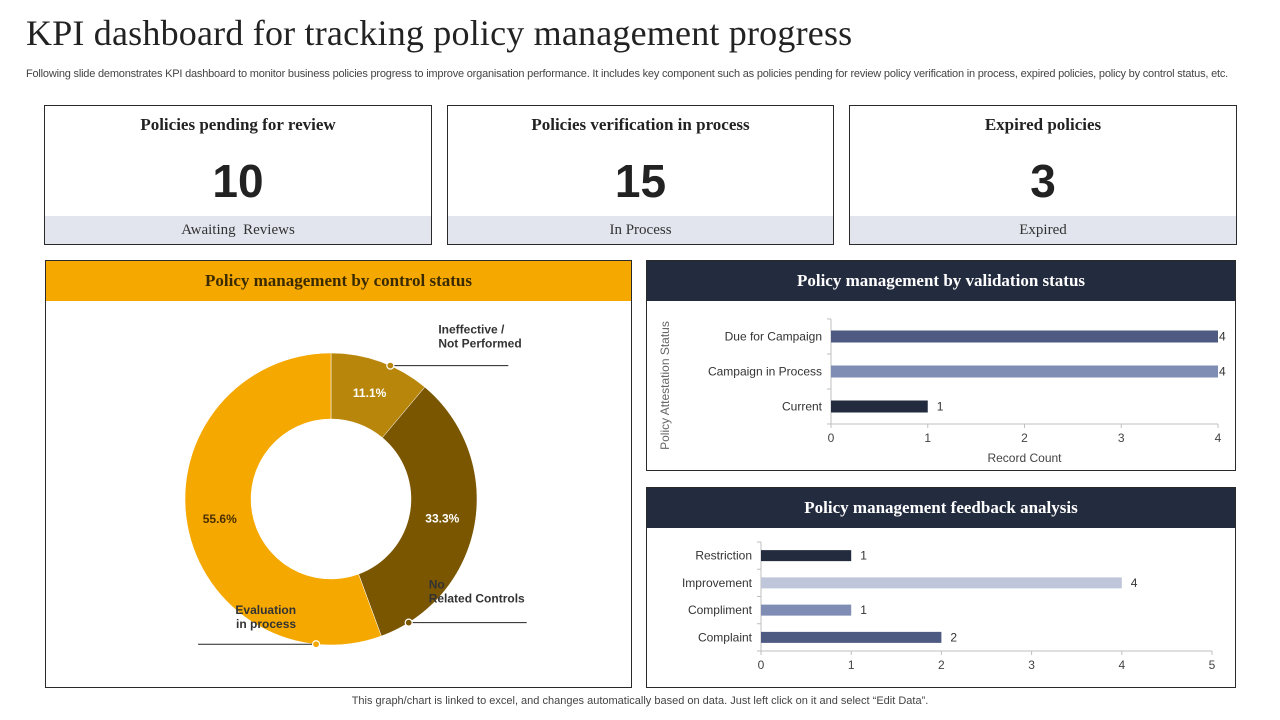  Describe the element at coordinates (953, 637) in the screenshot. I see `data-label: 2` at that location.